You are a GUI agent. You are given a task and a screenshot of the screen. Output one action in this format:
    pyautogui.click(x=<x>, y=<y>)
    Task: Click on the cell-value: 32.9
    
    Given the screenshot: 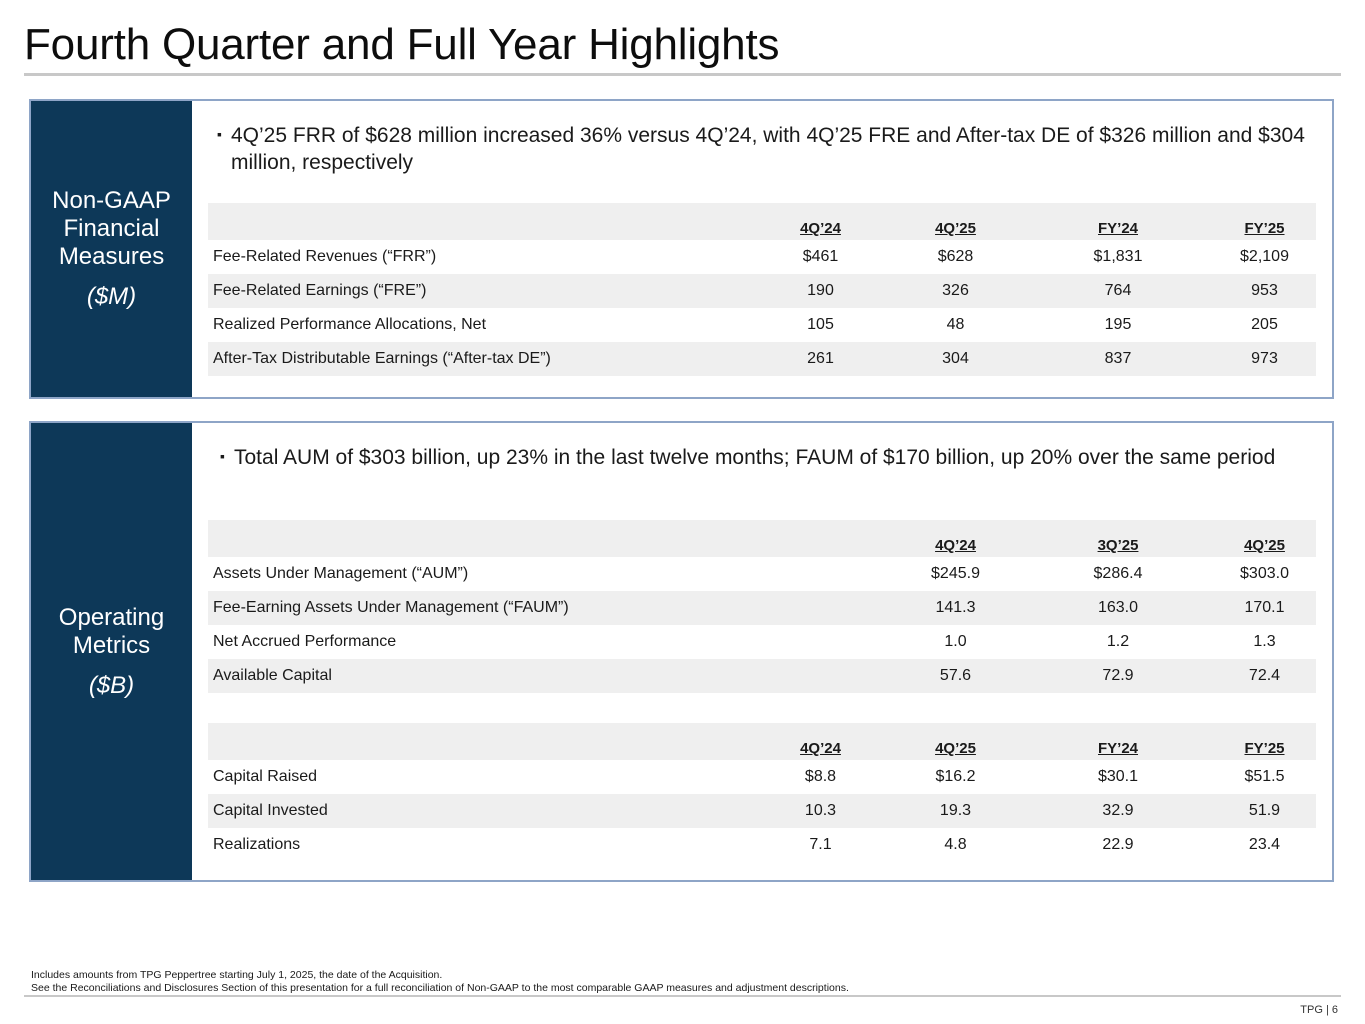 What is the action you would take?
    pyautogui.click(x=1118, y=810)
    